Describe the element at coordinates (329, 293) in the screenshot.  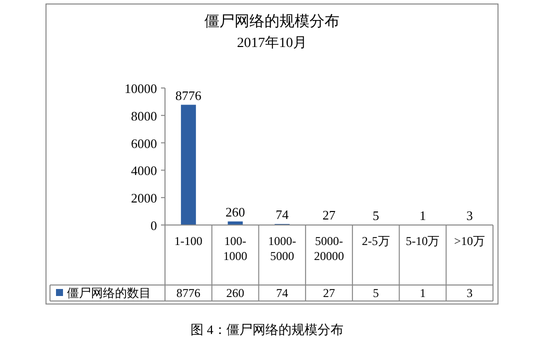
I see `data-label: 27` at that location.